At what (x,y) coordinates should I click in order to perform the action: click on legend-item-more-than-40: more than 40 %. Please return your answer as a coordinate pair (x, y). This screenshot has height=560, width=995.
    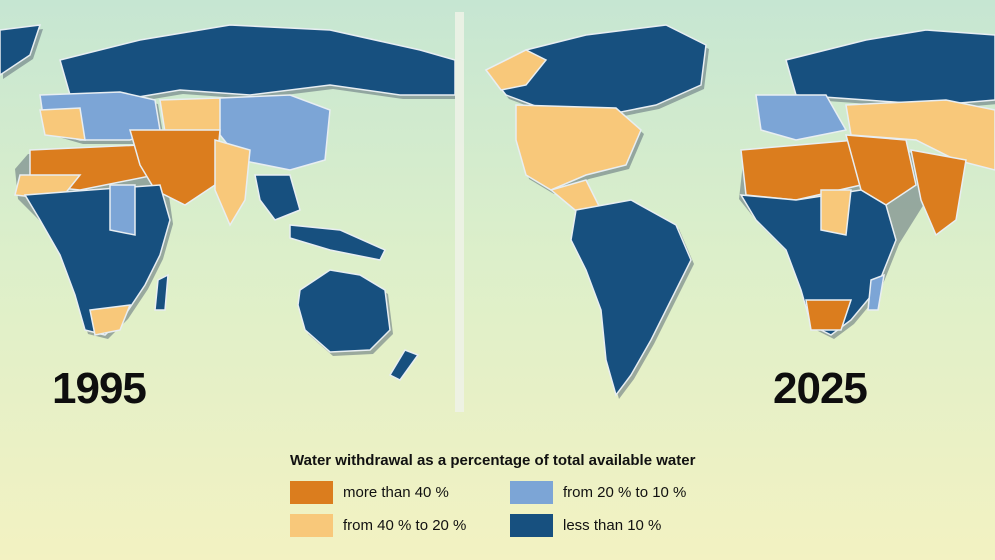
    Looking at the image, I should click on (400, 492).